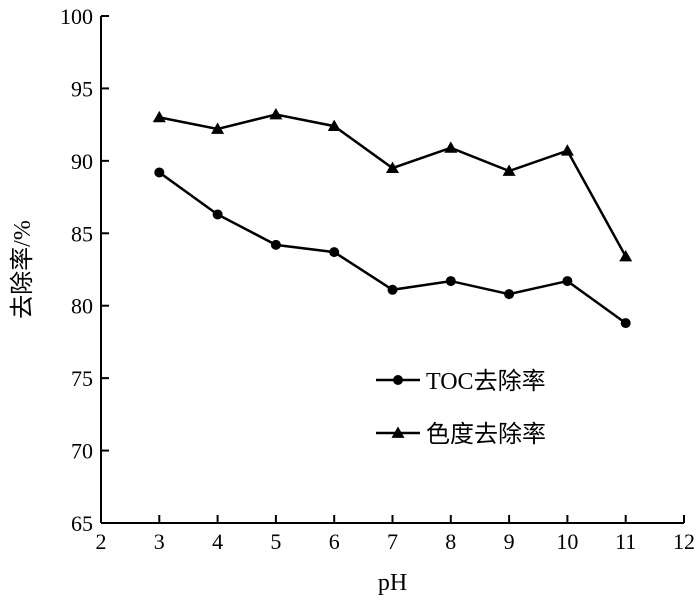 The height and width of the screenshot is (601, 700). What do you see at coordinates (567, 541) in the screenshot?
I see `x-tick-label: 10` at bounding box center [567, 541].